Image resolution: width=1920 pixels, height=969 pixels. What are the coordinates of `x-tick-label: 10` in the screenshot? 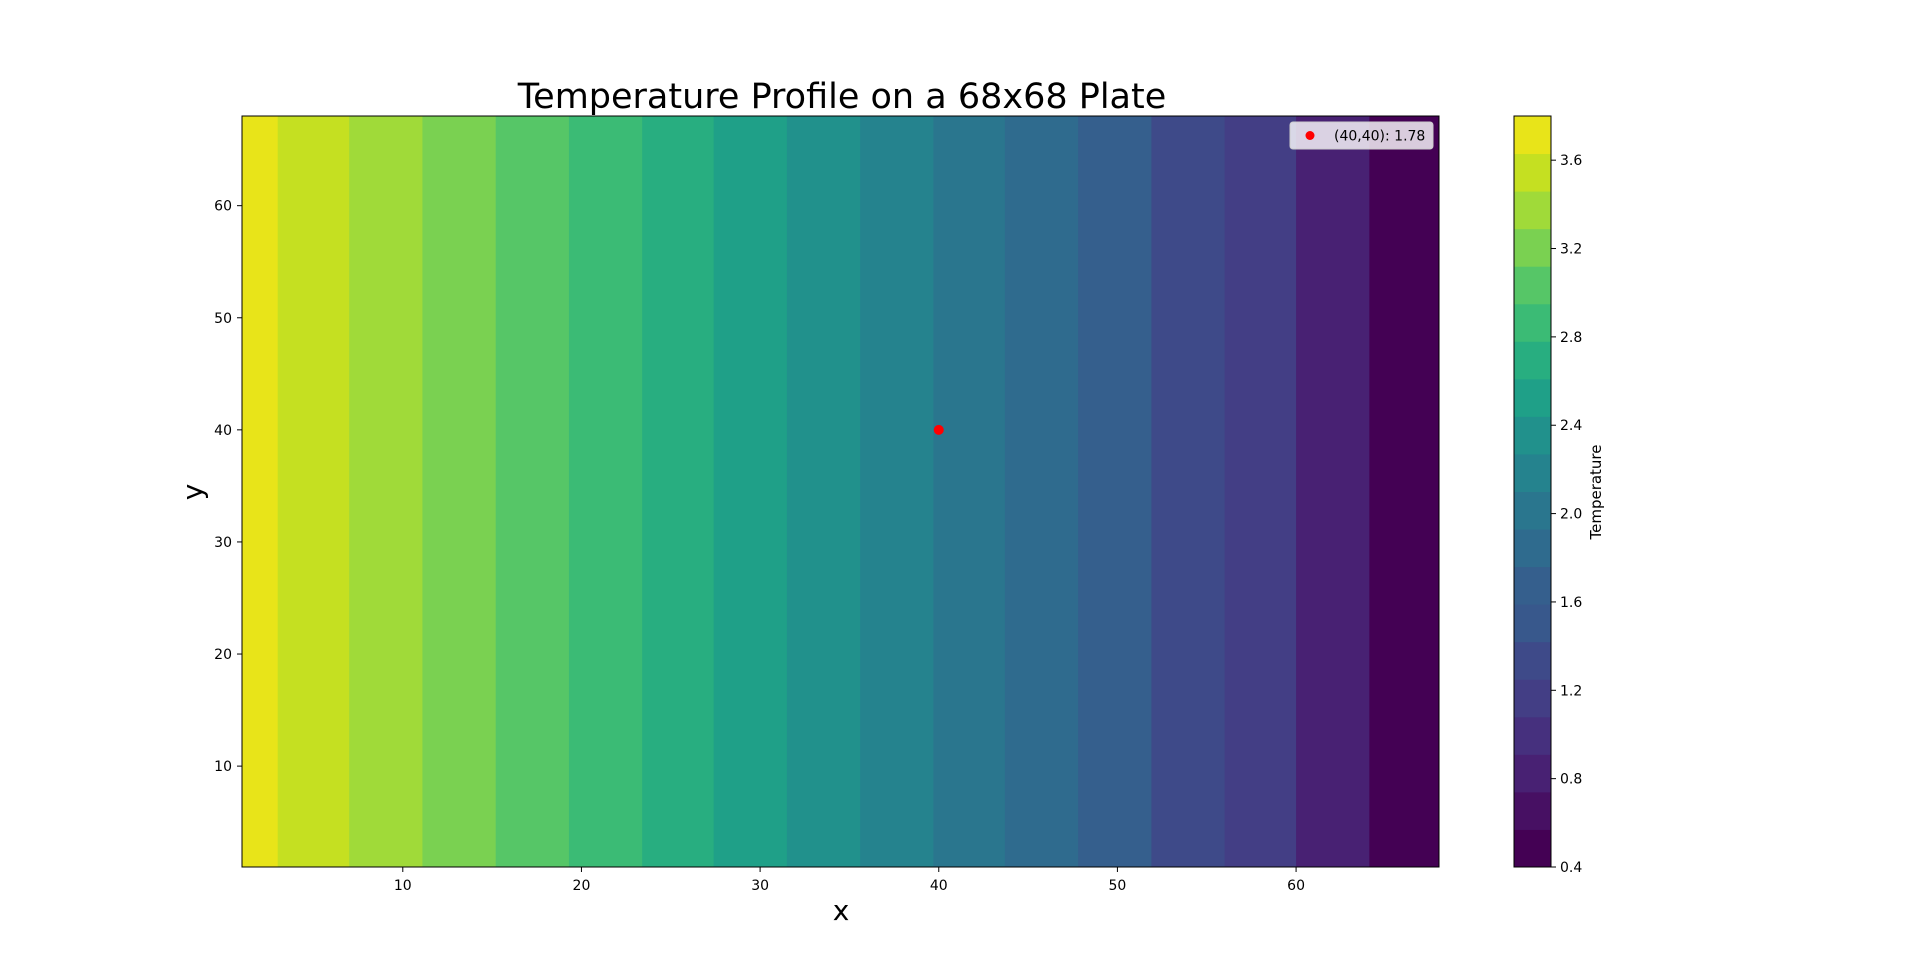 It's located at (403, 886).